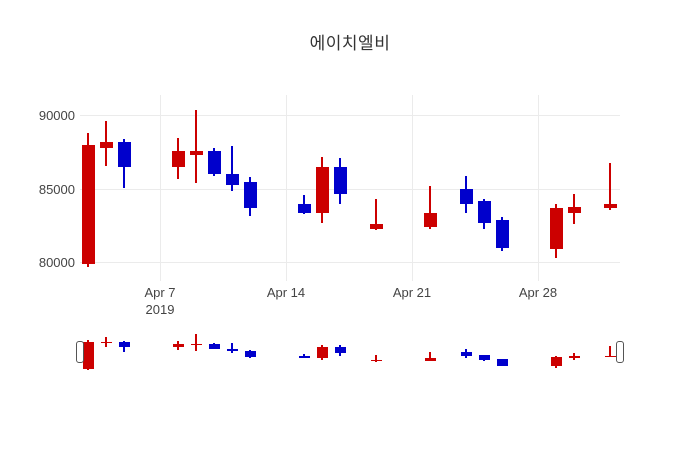 The image size is (700, 450). What do you see at coordinates (412, 292) in the screenshot?
I see `x-tick-label: Apr 21` at bounding box center [412, 292].